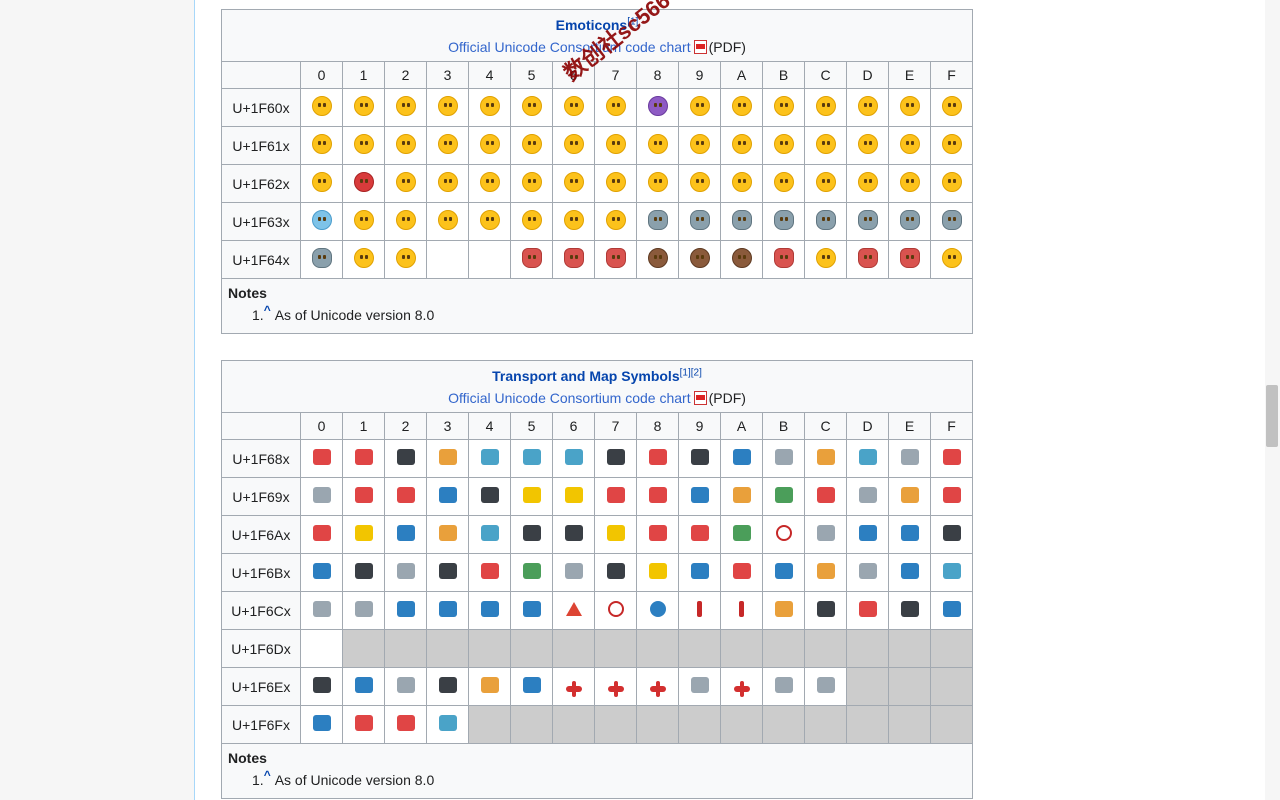 Image resolution: width=1280 pixels, height=800 pixels. Describe the element at coordinates (690, 373) in the screenshot. I see `title-reference: [1][2]` at that location.